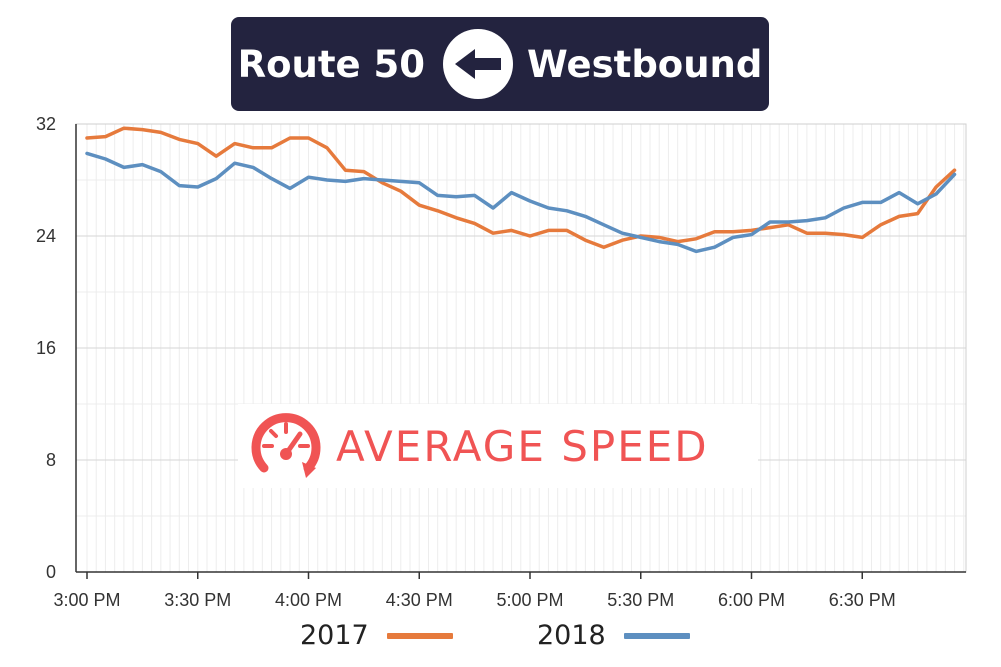  What do you see at coordinates (286, 446) in the screenshot?
I see `speedometer-icon` at bounding box center [286, 446].